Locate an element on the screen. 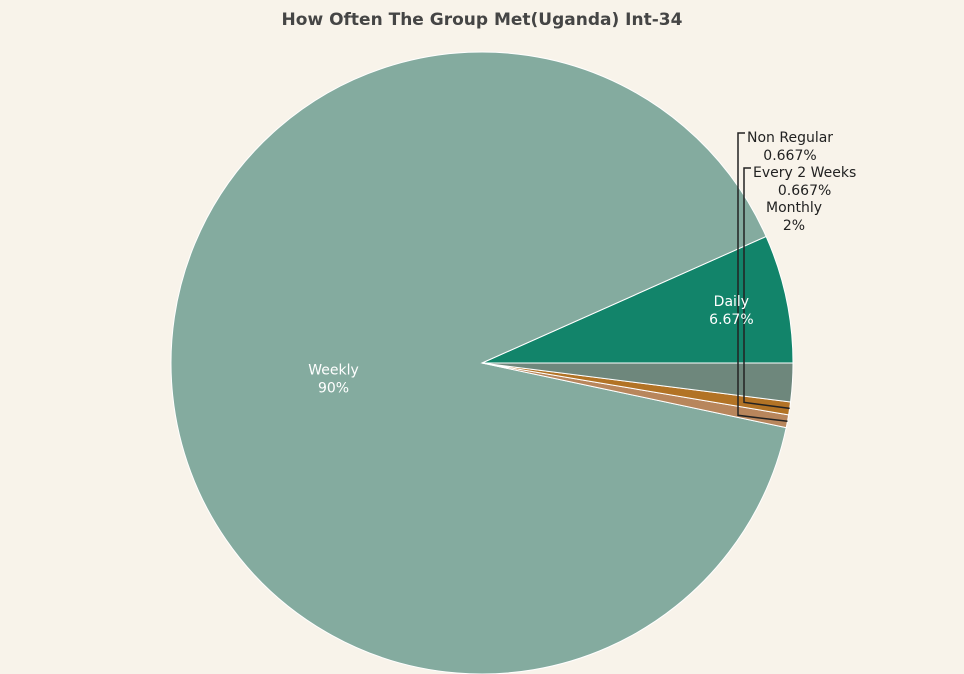 The image size is (964, 674). slice-label-name: Every 2 Weeks is located at coordinates (804, 173).